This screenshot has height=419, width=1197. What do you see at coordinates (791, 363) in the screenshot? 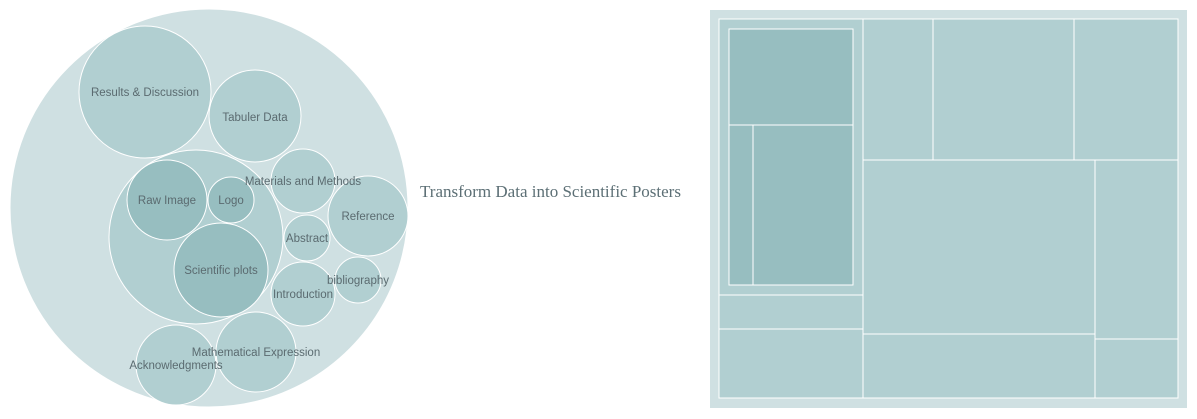
I see `treemap-cell-left-bottom` at bounding box center [791, 363].